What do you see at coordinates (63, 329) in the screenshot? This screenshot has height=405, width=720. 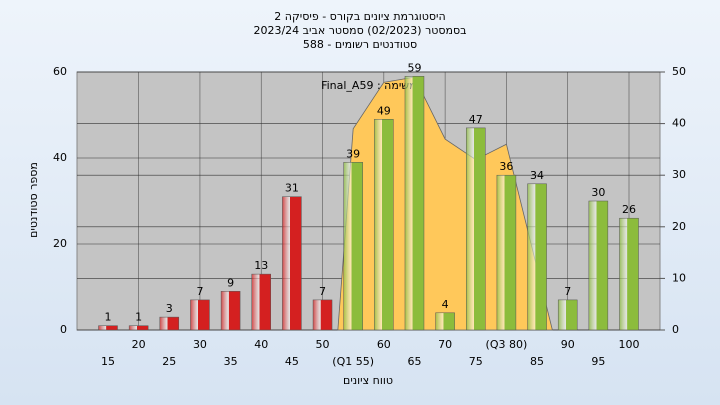 I see `y-tick-label: 0` at bounding box center [63, 329].